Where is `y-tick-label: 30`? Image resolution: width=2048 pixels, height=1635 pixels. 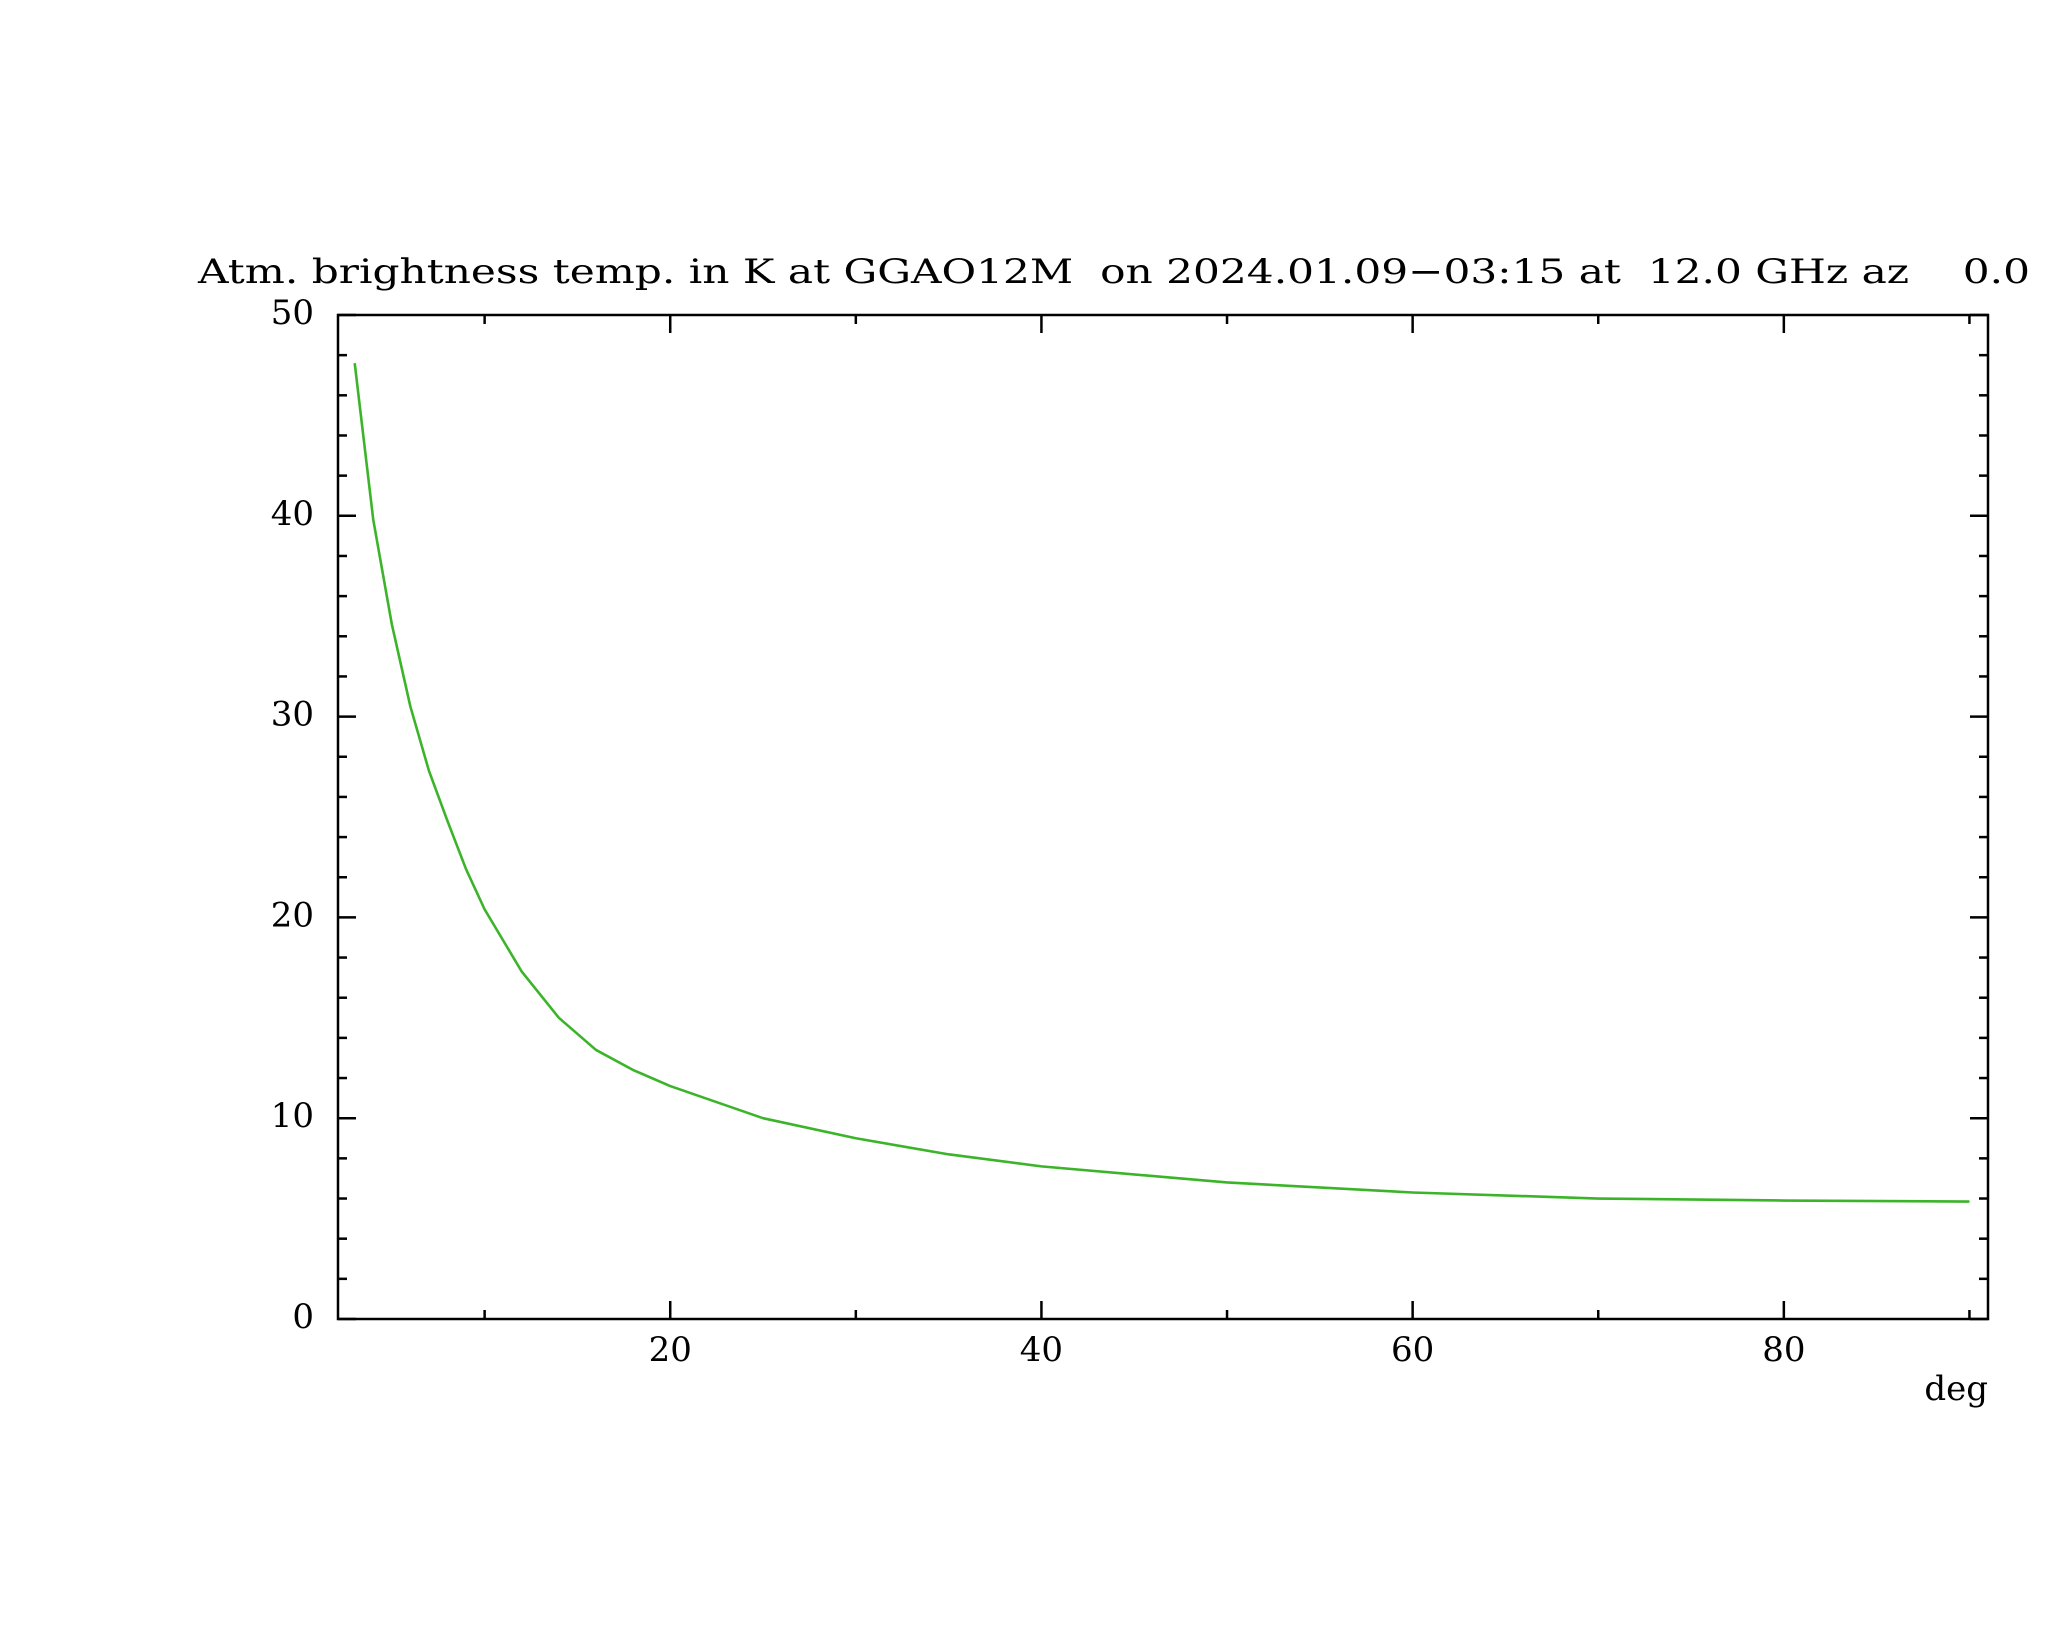 y-tick-label: 30 is located at coordinates (292, 715).